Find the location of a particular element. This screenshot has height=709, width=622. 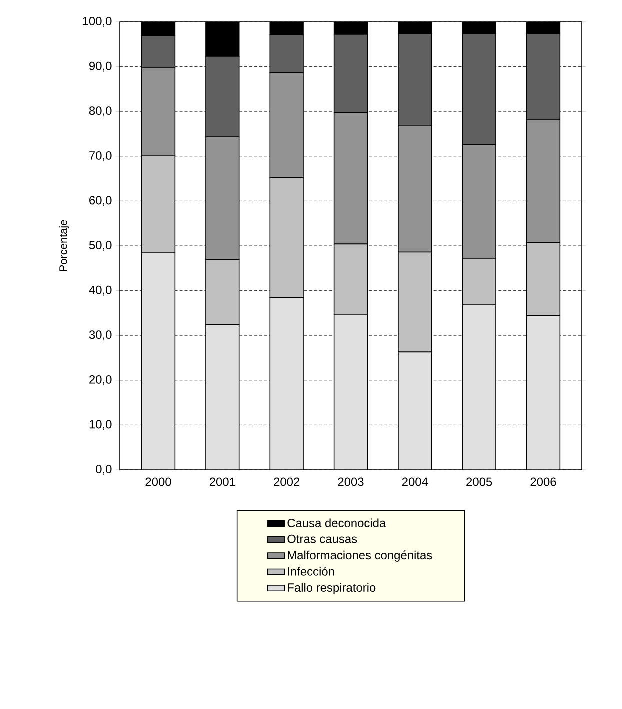

y-tick-label: 30,0 is located at coordinates (100, 335).